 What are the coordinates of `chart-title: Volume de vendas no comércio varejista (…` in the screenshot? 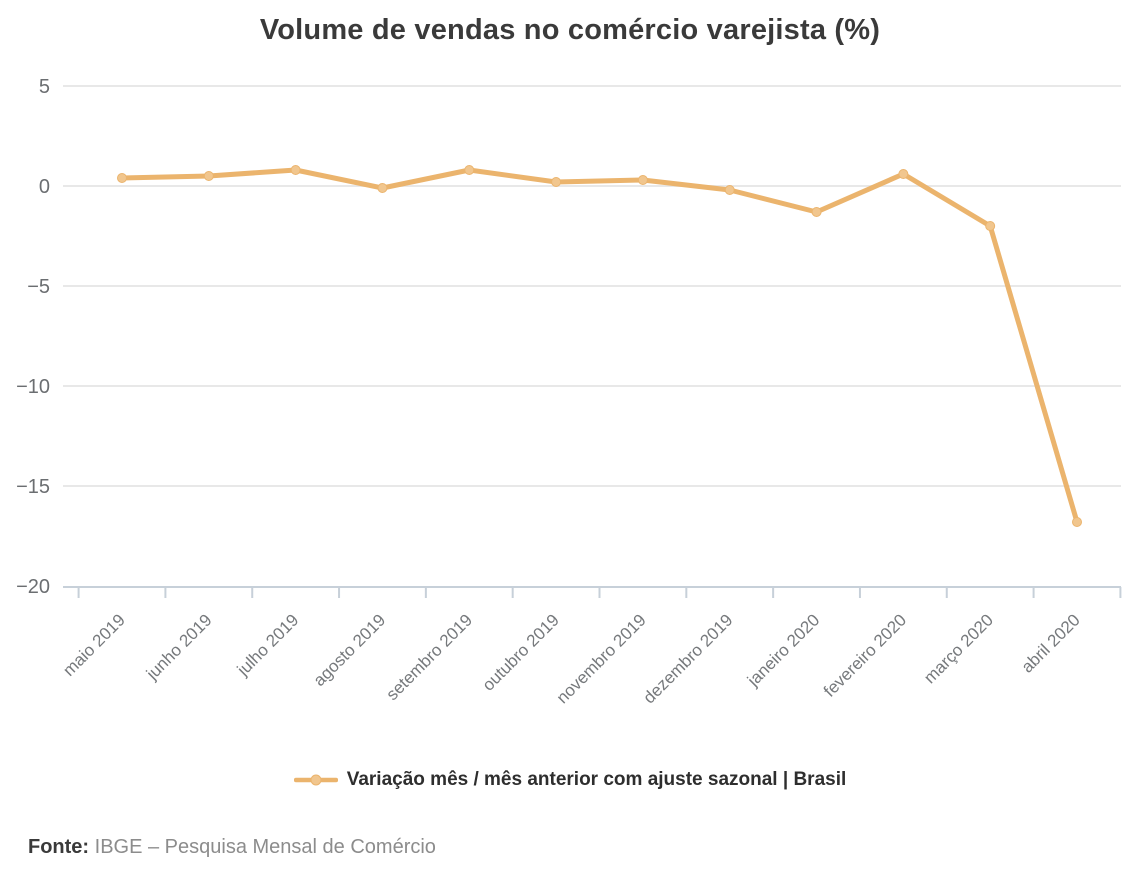 It's located at (570, 30).